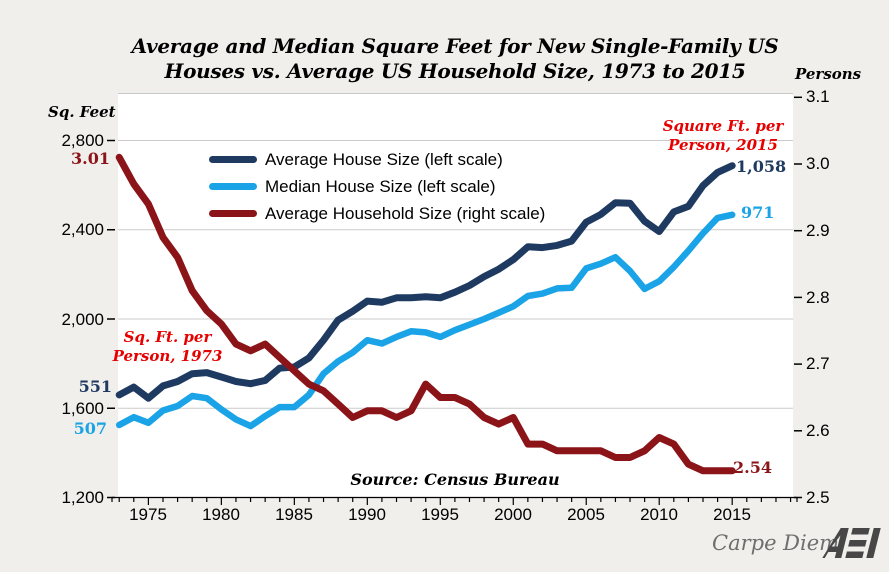 The width and height of the screenshot is (889, 572). What do you see at coordinates (513, 514) in the screenshot?
I see `x-tick-2000: 2000` at bounding box center [513, 514].